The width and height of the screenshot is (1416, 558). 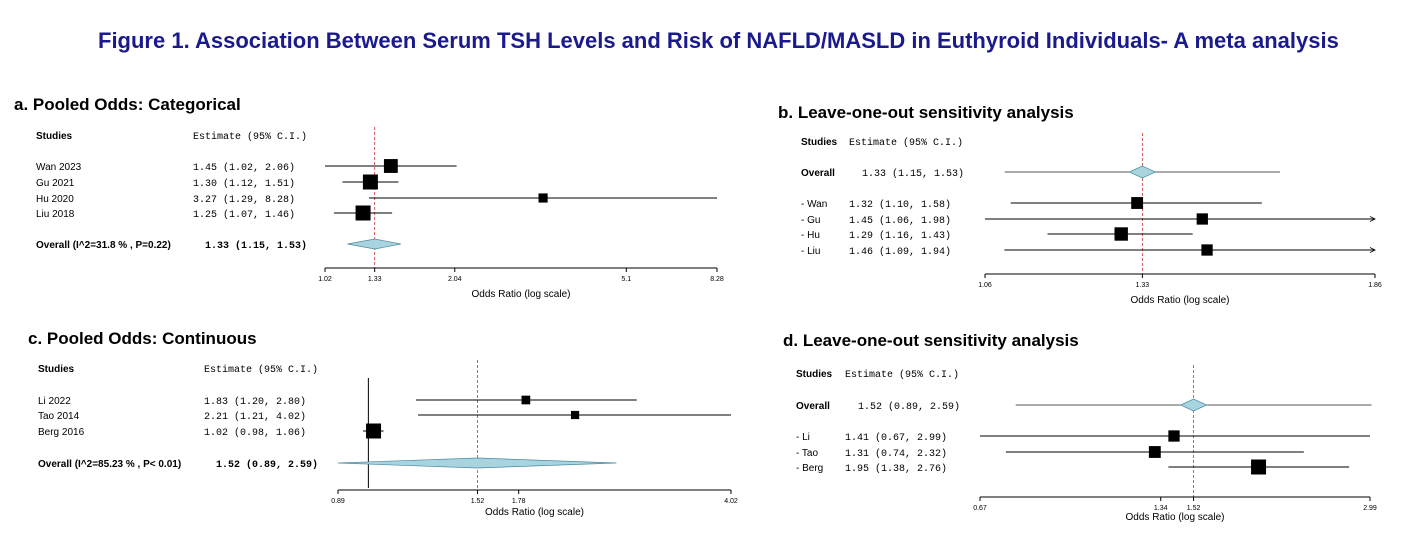 I want to click on study-label: Gu 2021, so click(x=55, y=183).